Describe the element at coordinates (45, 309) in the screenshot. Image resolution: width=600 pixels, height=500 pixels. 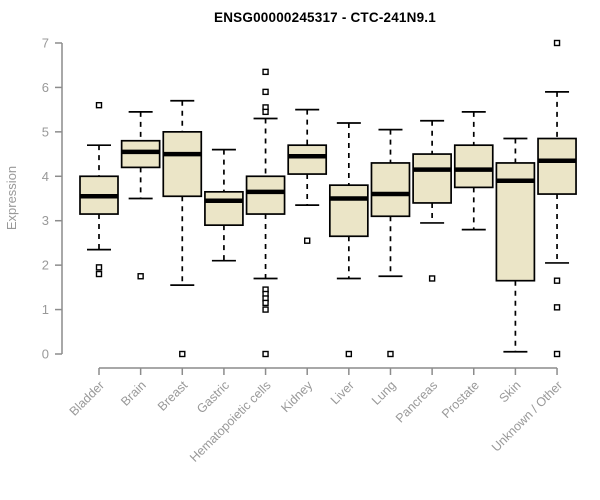
I see `y-tick-label: 1` at that location.